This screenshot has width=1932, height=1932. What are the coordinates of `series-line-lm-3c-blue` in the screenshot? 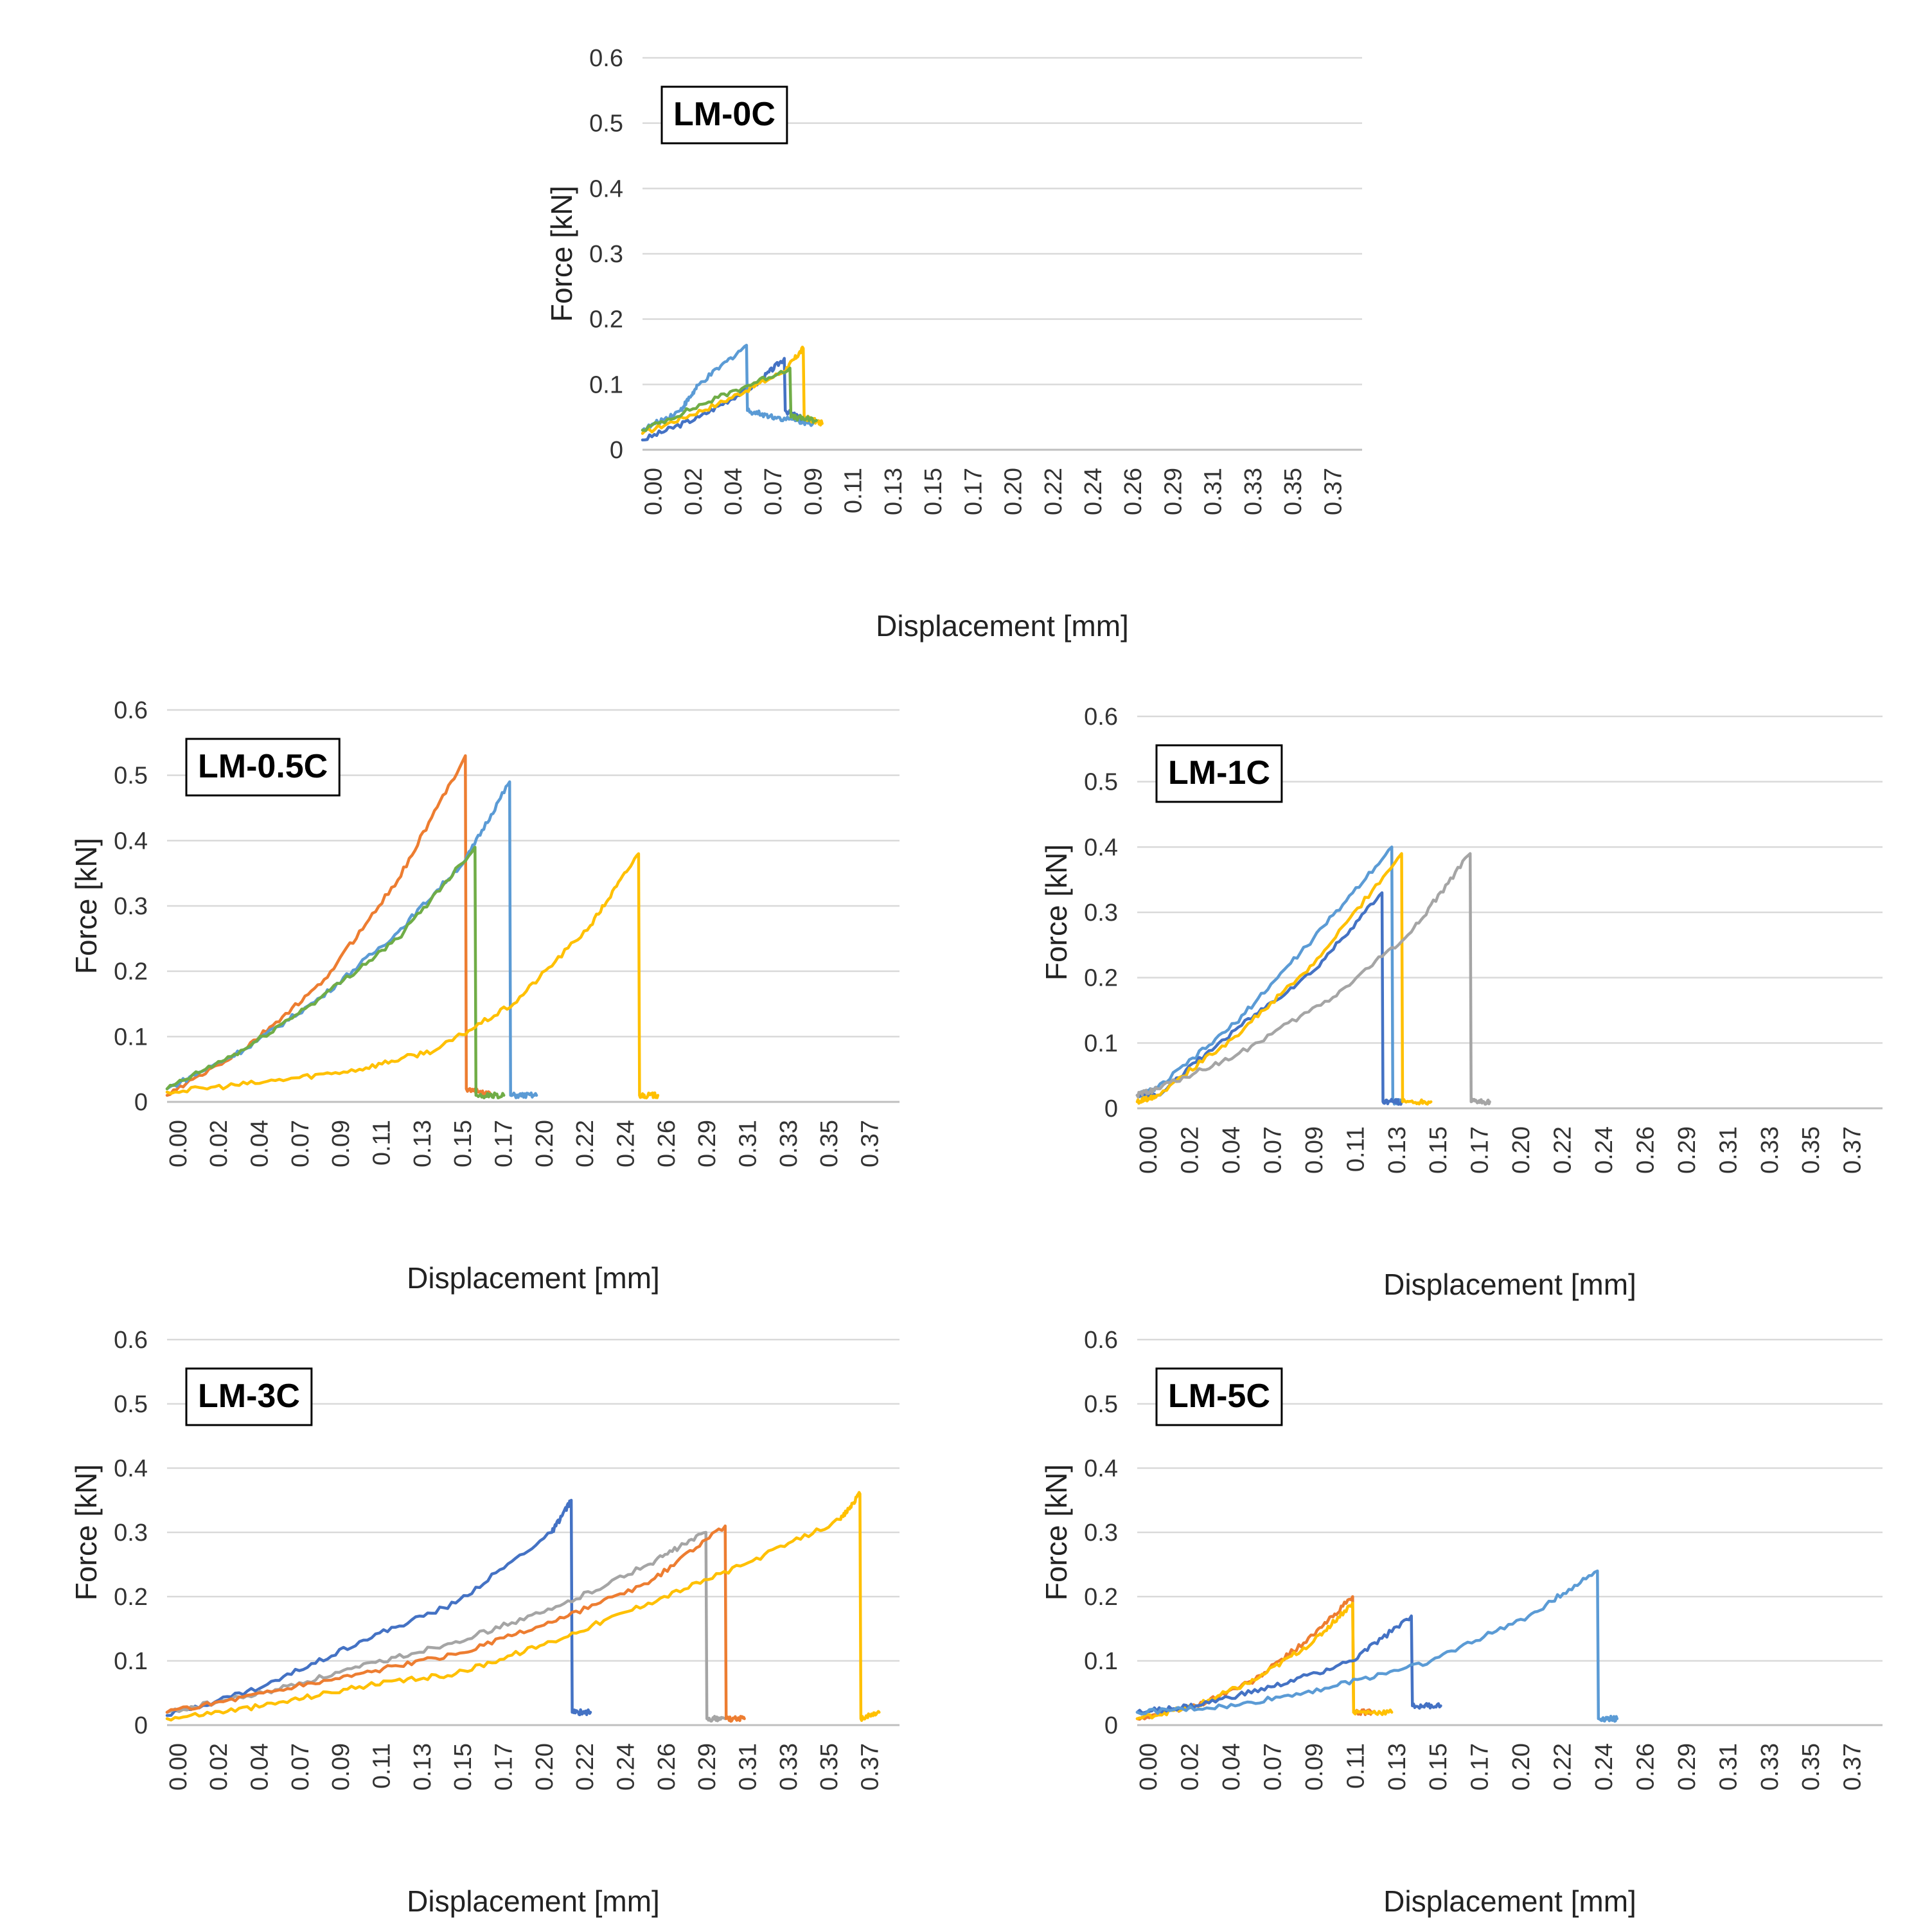 It's located at (378, 1608).